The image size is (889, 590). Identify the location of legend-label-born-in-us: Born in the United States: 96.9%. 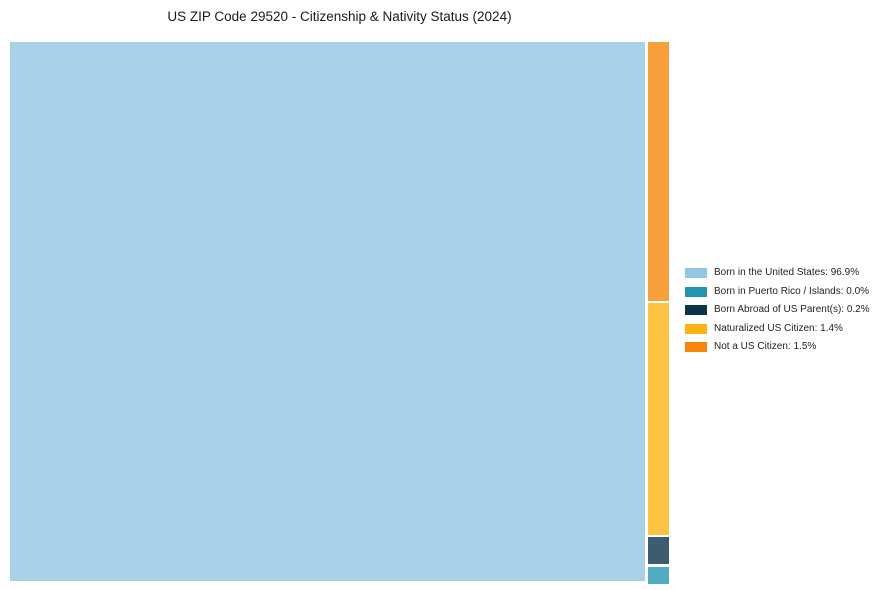
(787, 272).